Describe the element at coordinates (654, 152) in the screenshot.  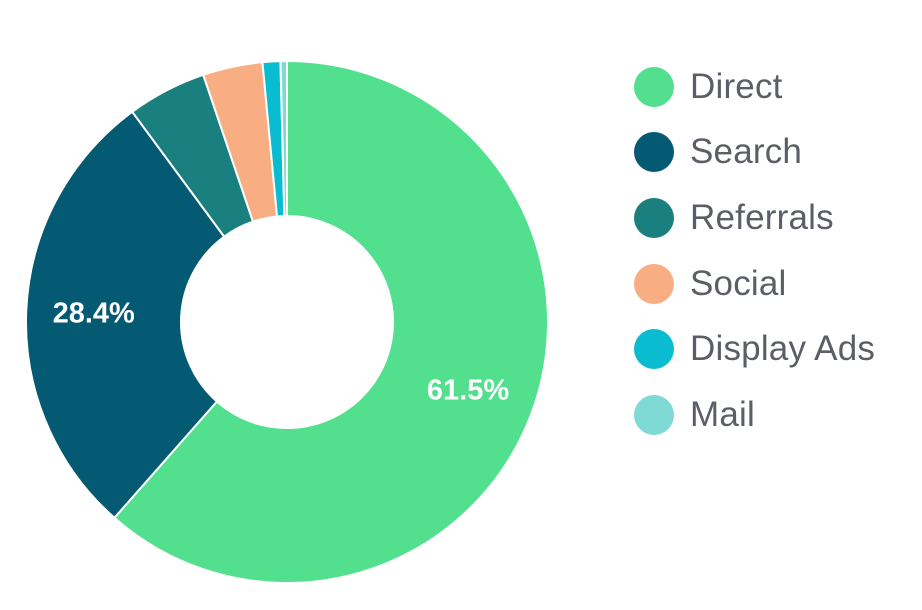
I see `legend-swatch-search` at that location.